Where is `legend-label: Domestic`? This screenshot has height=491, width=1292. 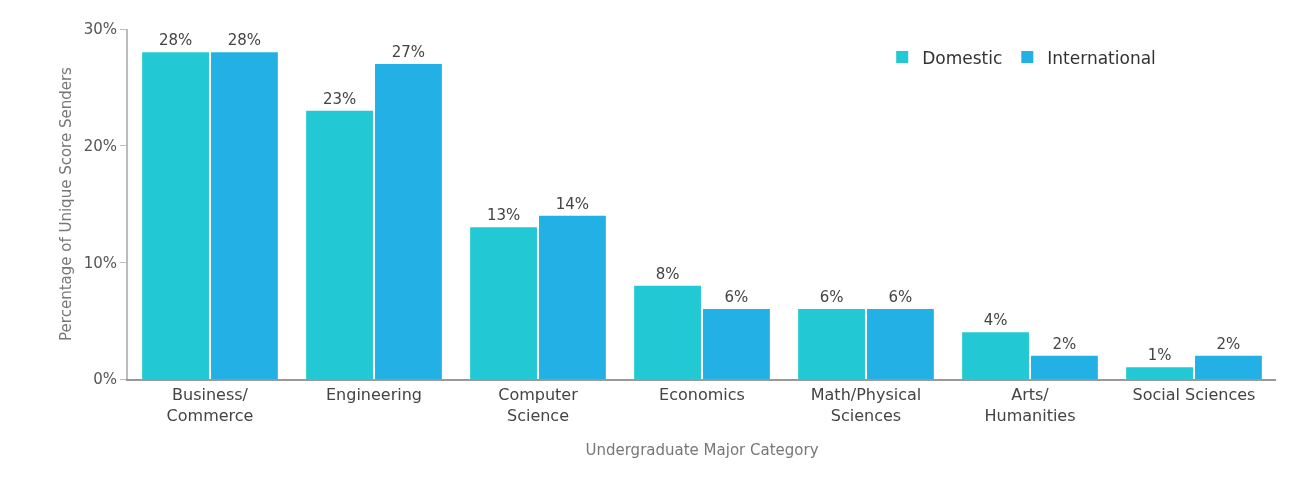
legend-label: Domestic is located at coordinates (962, 57).